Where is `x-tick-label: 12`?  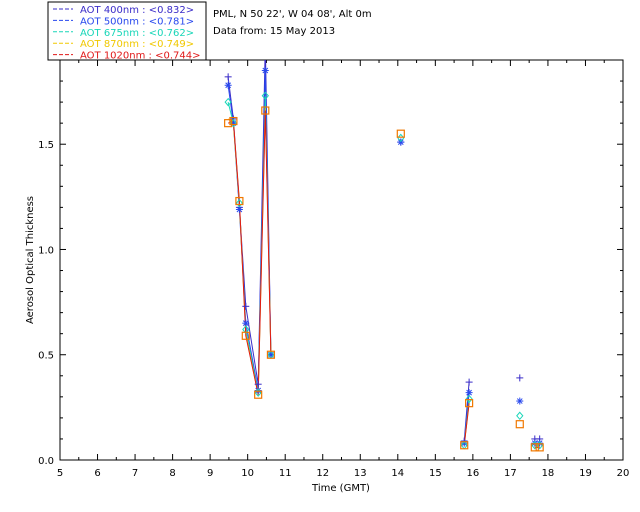
x-tick-label: 12 is located at coordinates (322, 473).